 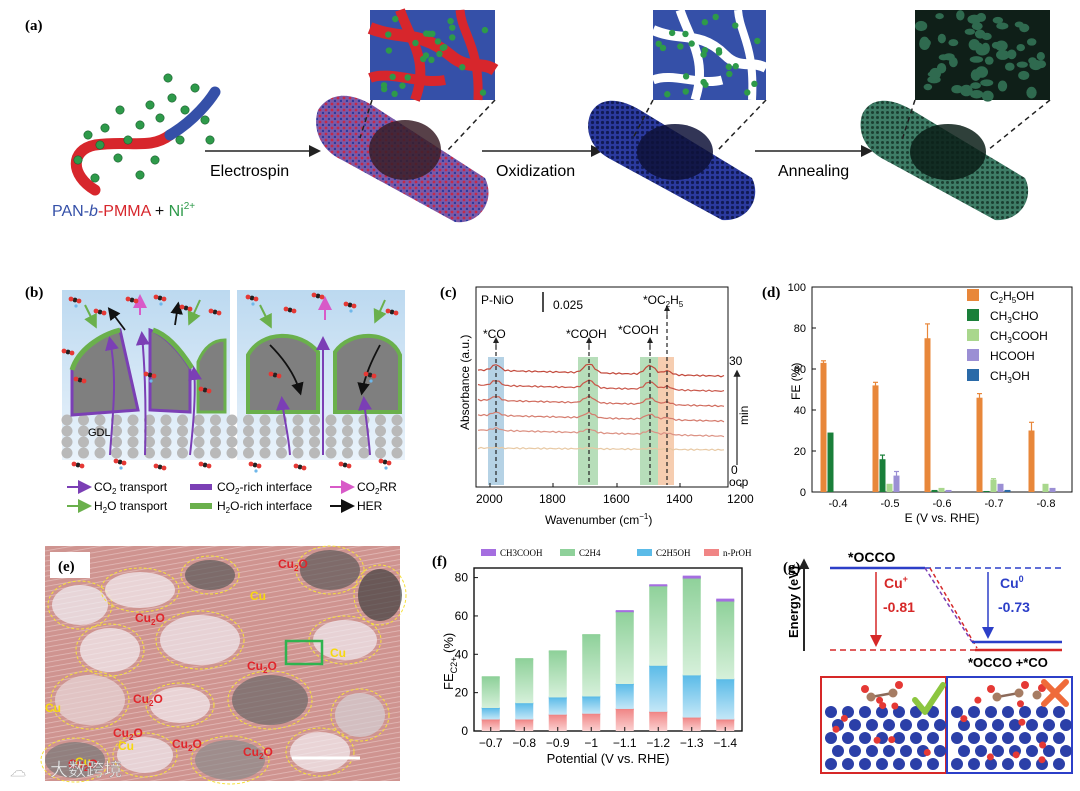 I want to click on y-tick-label-d: 80, so click(x=800, y=329).